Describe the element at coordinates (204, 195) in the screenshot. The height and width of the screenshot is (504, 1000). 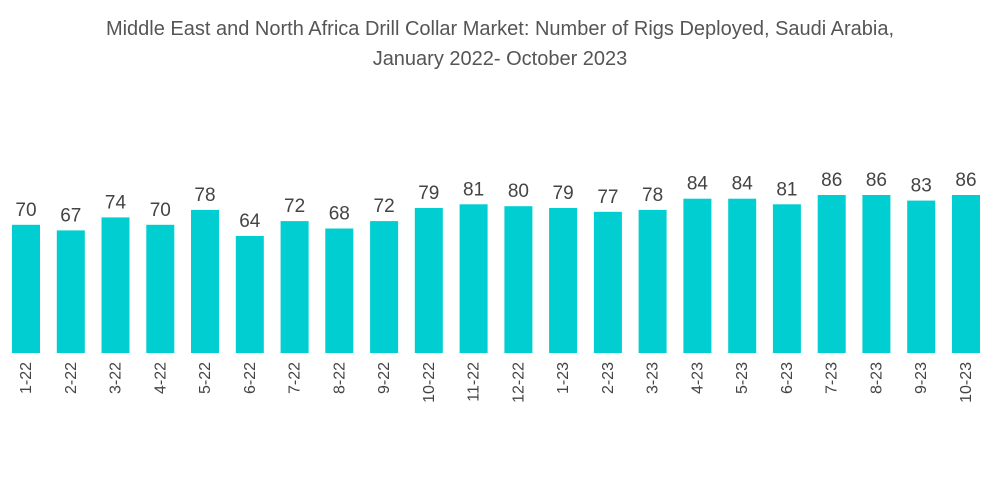
I see `value-label-5-22: 78` at that location.